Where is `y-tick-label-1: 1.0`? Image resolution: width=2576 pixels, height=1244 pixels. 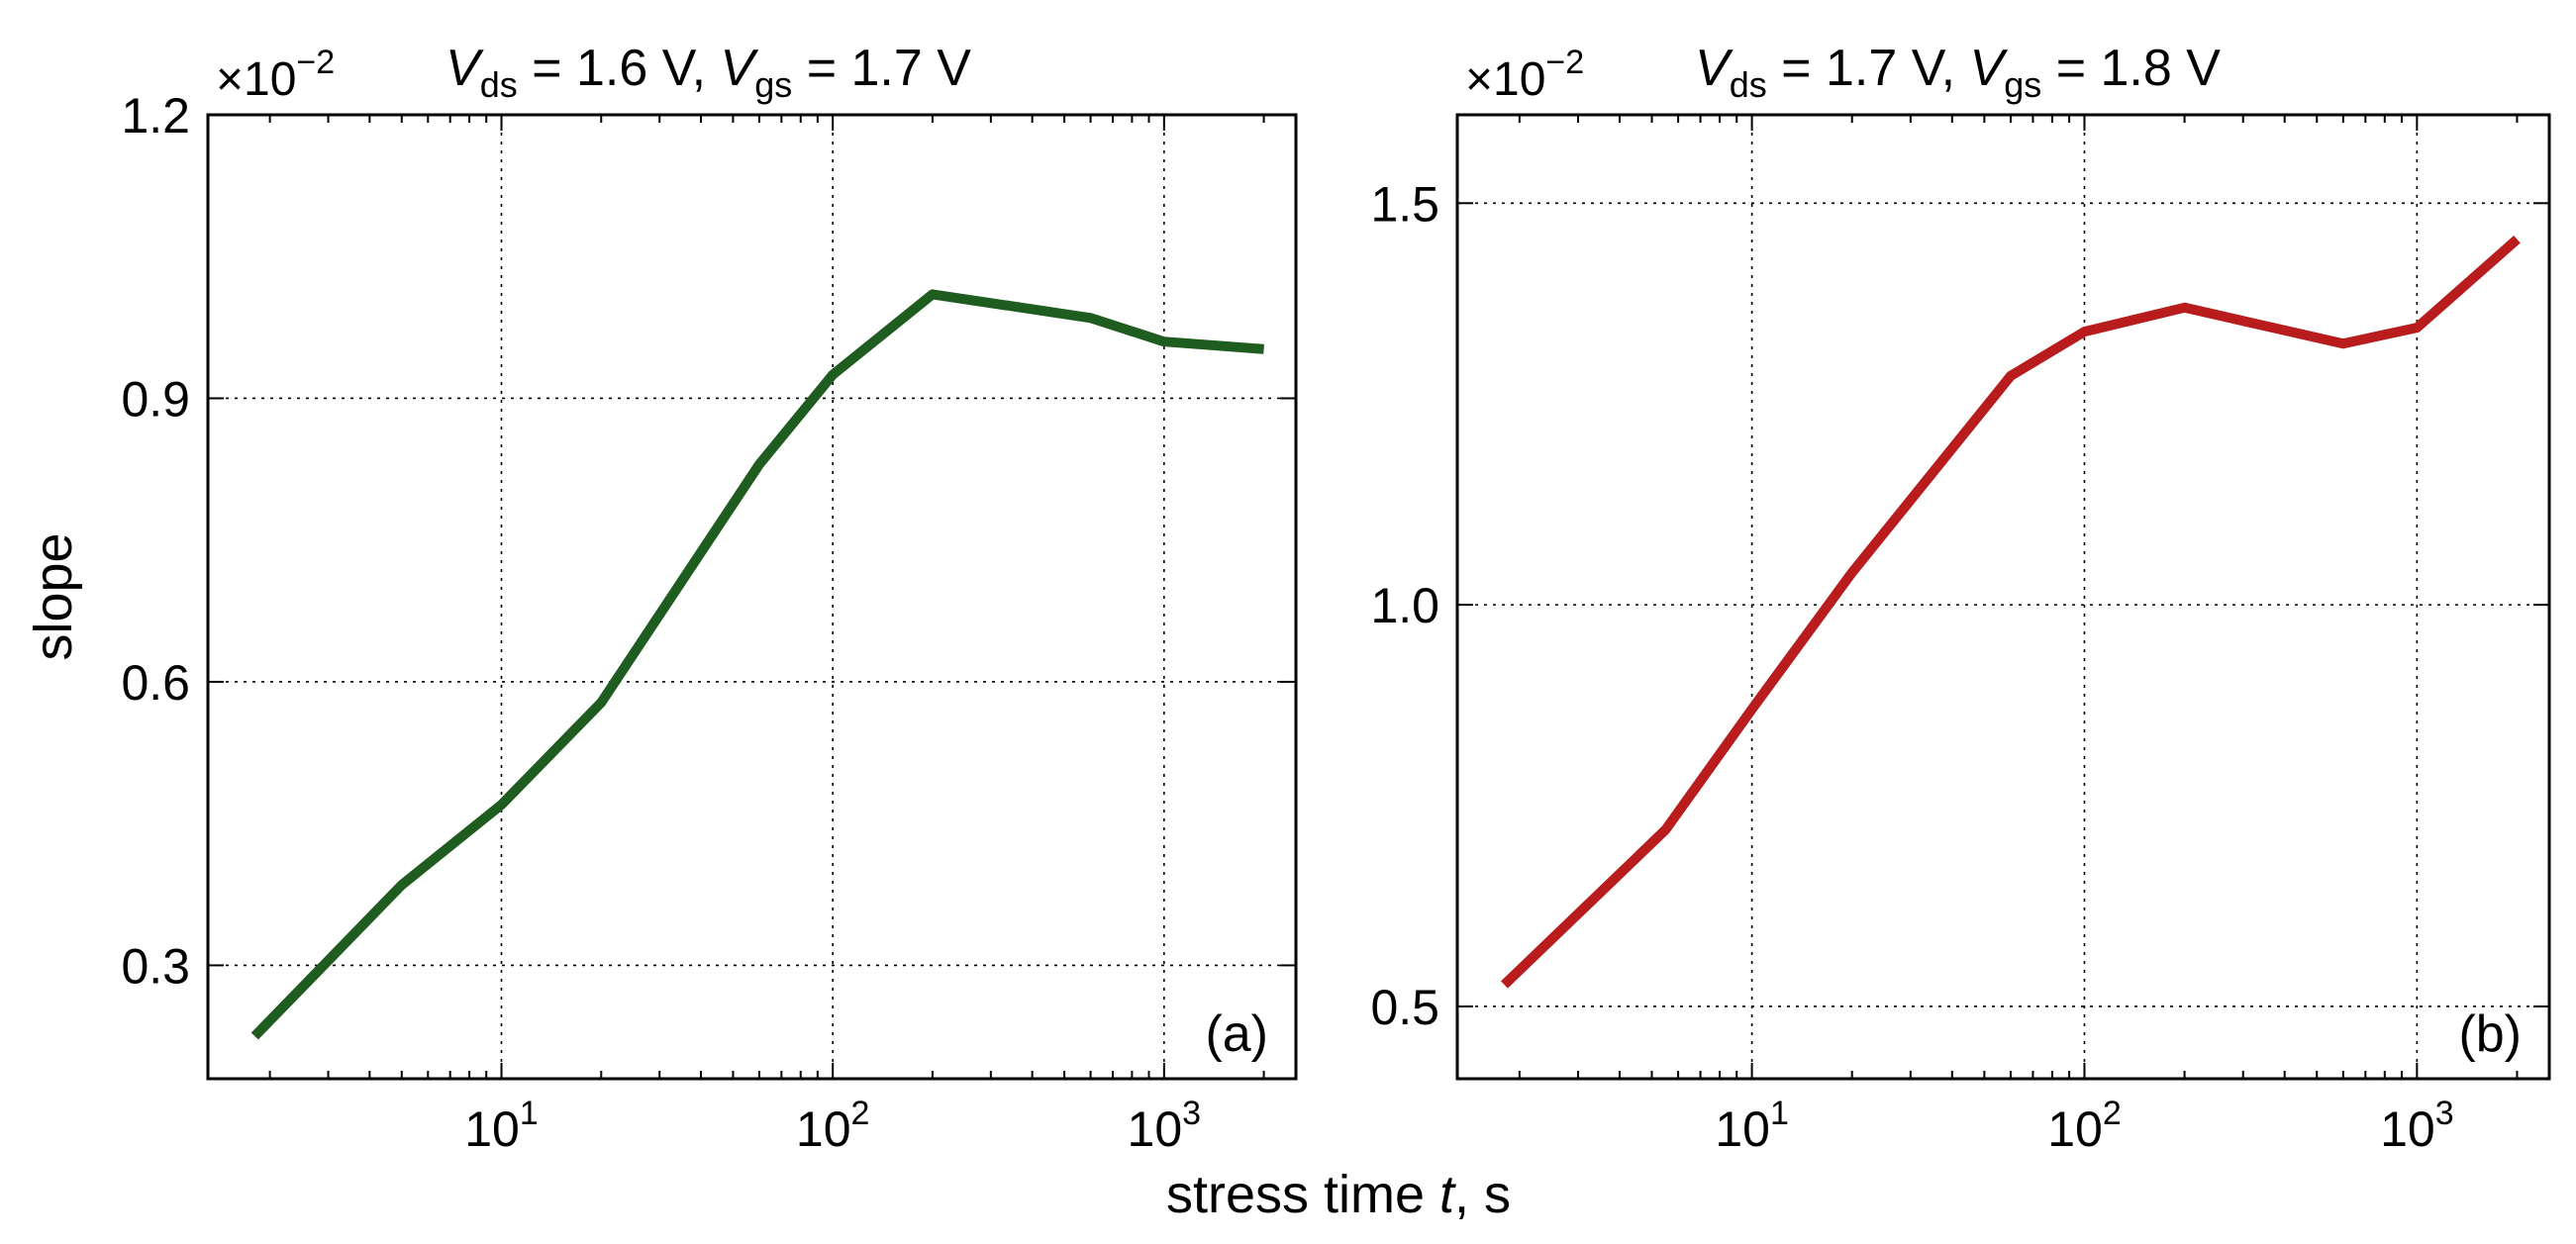
y-tick-label-1: 1.0 is located at coordinates (1404, 606).